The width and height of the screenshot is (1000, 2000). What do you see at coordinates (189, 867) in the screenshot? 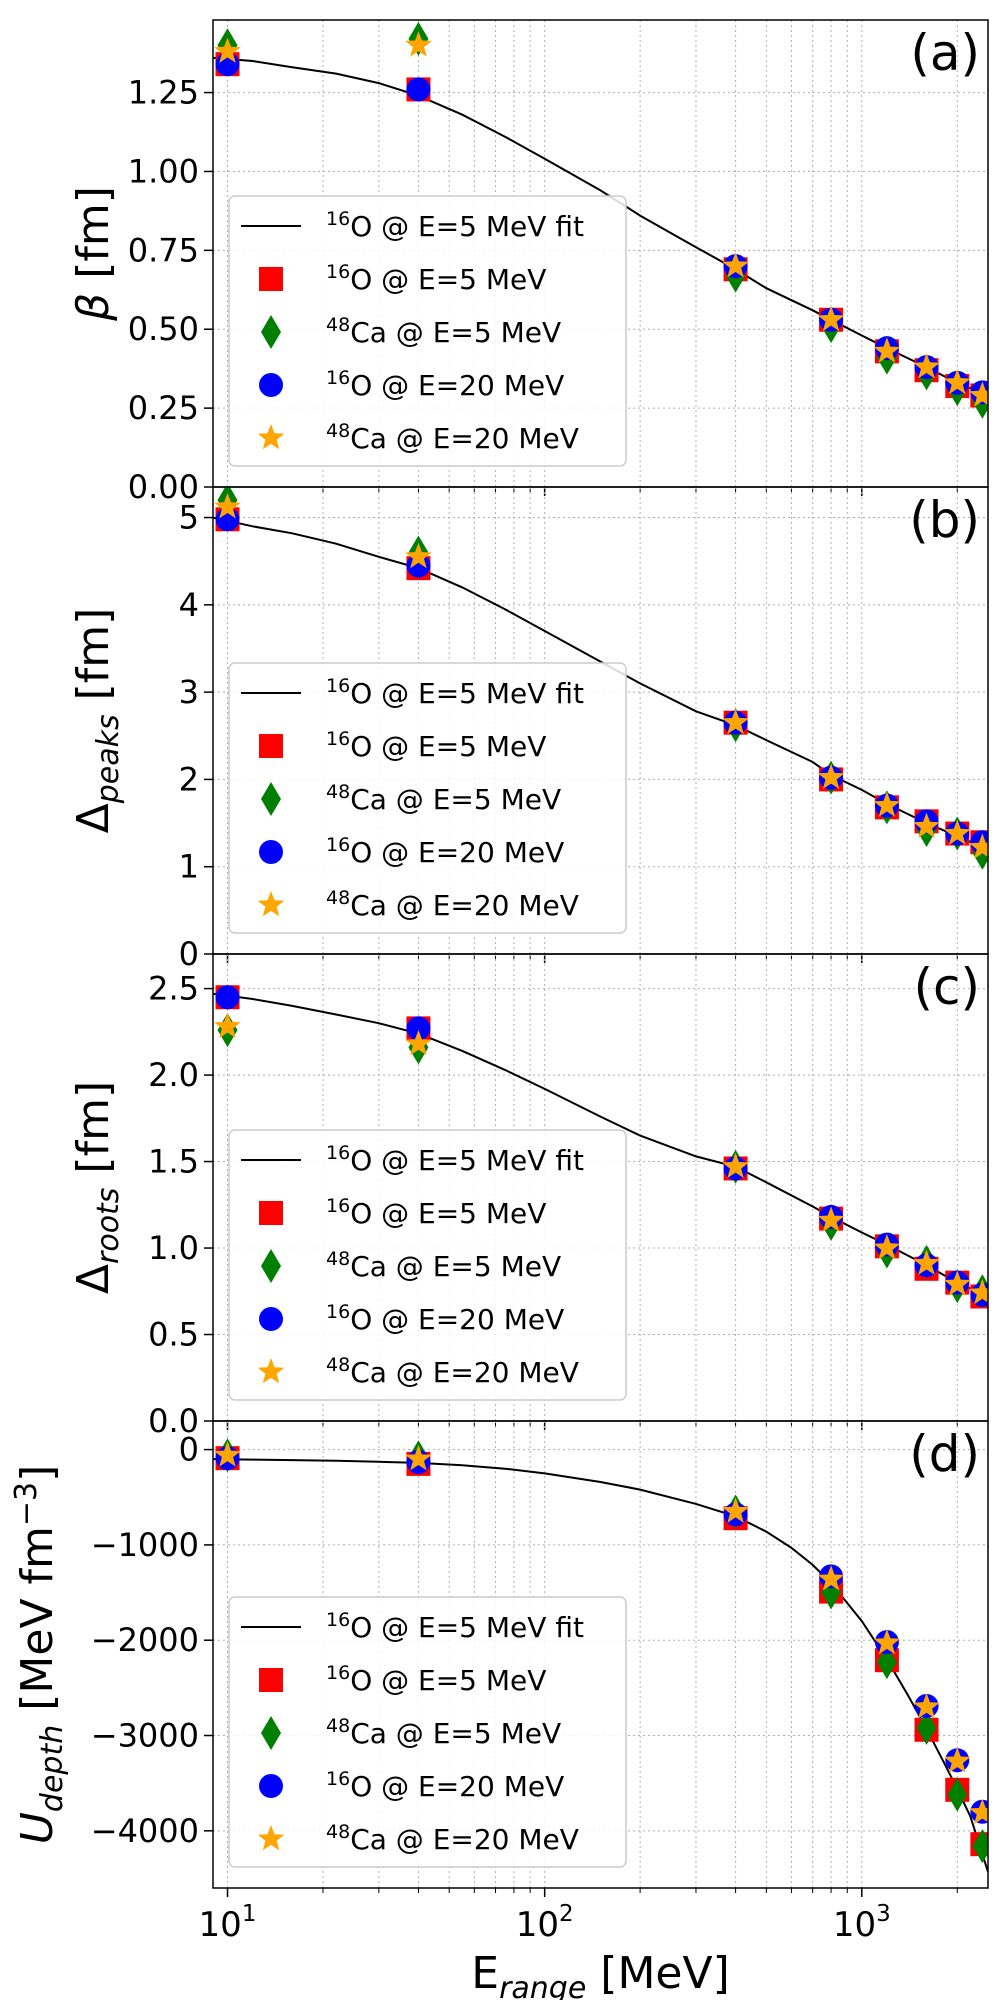
I see `y-tick-label: 1` at bounding box center [189, 867].